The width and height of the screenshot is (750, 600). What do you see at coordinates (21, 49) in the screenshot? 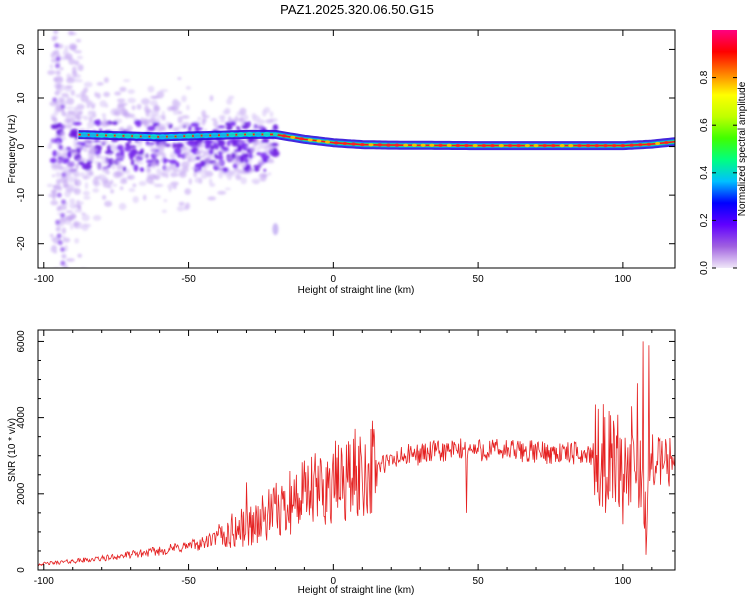
I see `spectrogram-y-tick-label: 20` at bounding box center [21, 49].